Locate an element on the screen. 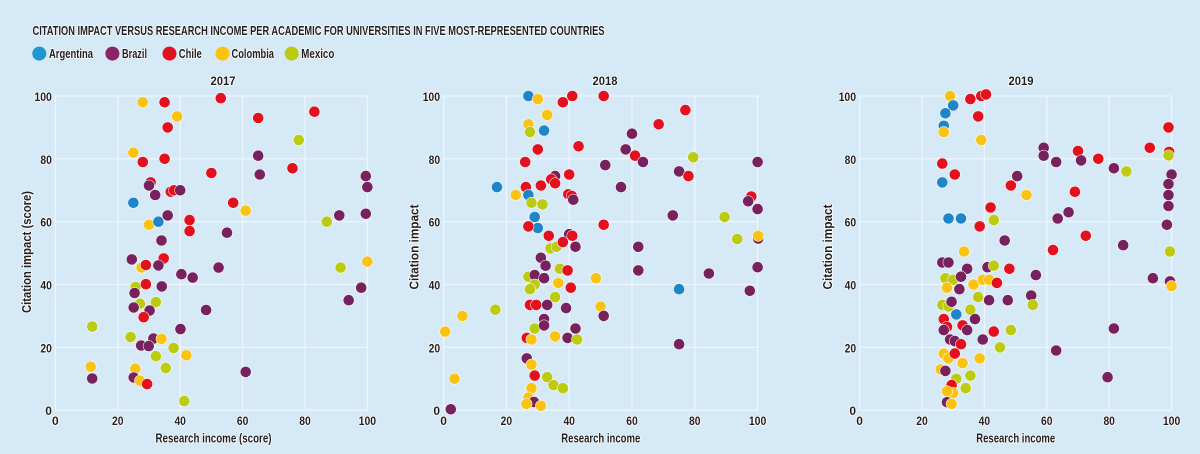 Image resolution: width=1200 pixels, height=454 pixels. svg-text: Argentina is located at coordinates (71, 53).